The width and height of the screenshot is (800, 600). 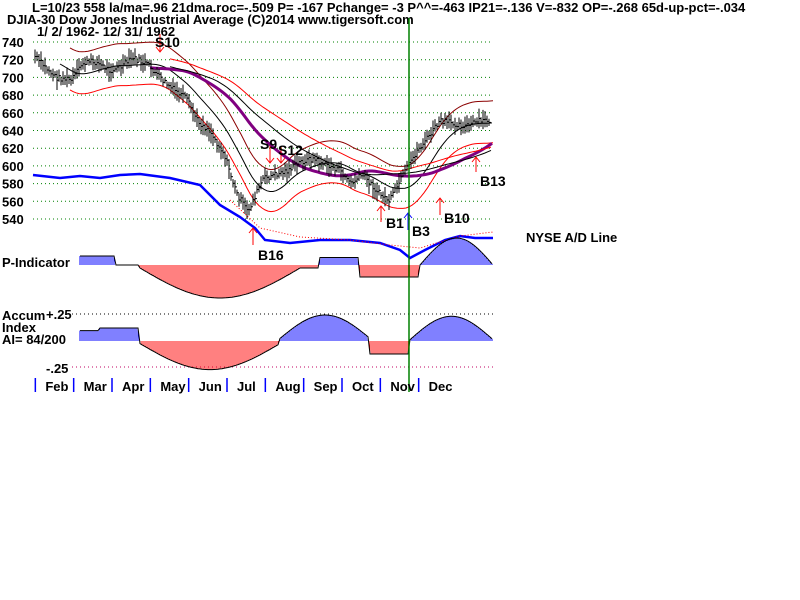 What do you see at coordinates (421, 231) in the screenshot?
I see `signal-label: B3` at bounding box center [421, 231].